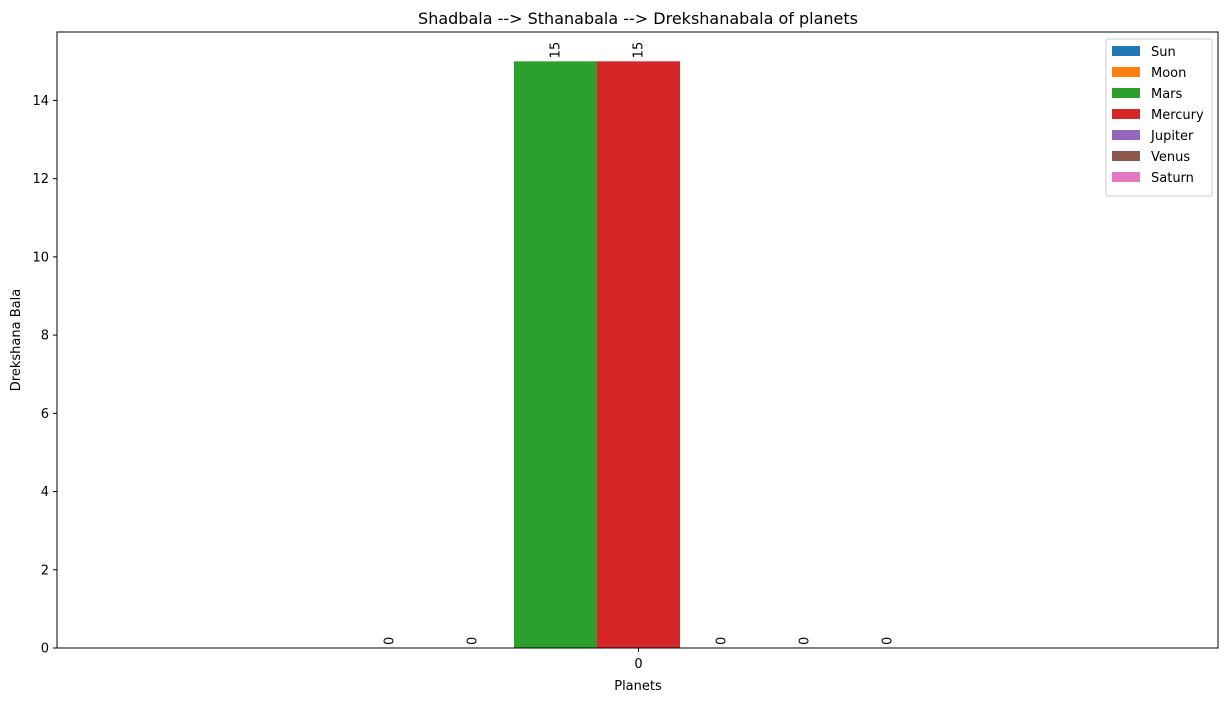  Describe the element at coordinates (45, 492) in the screenshot. I see `y-tick-label: 4` at that location.